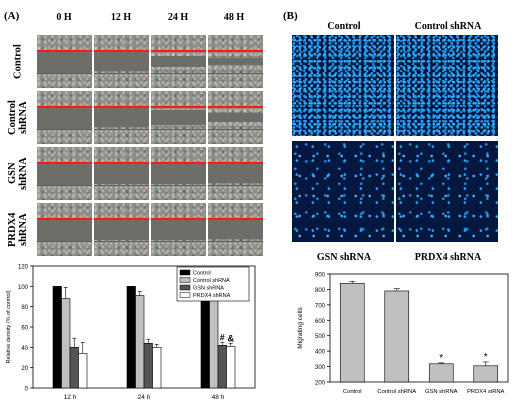 The width and height of the screenshot is (517, 410). I want to click on scratch-image-r1-c2, so click(178, 117).